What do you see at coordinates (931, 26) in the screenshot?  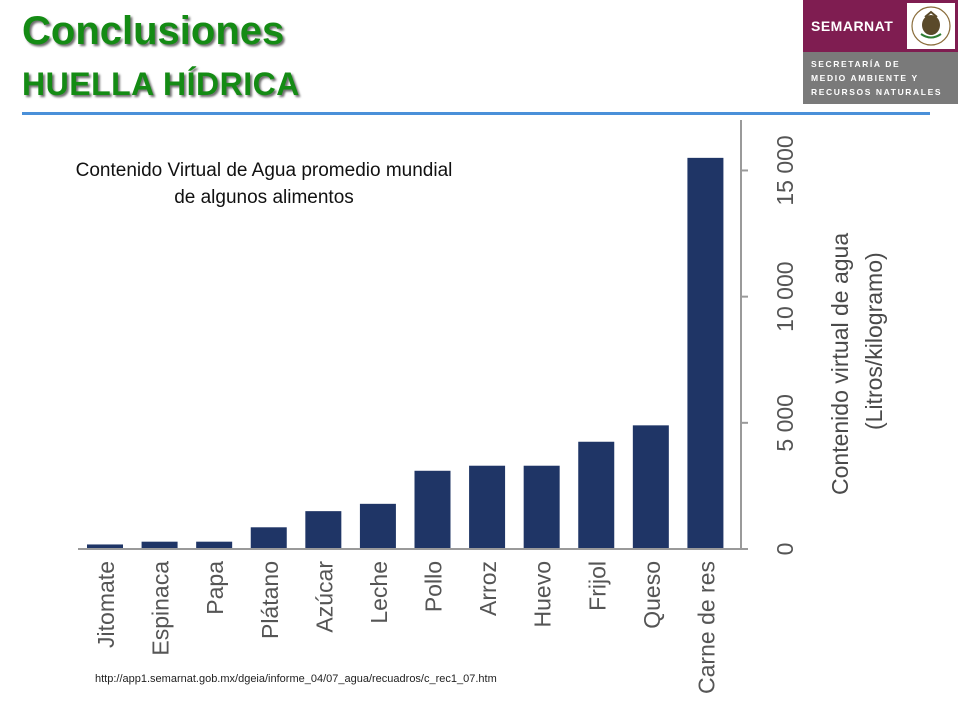 I see `mexican-eagle-seal-icon` at bounding box center [931, 26].